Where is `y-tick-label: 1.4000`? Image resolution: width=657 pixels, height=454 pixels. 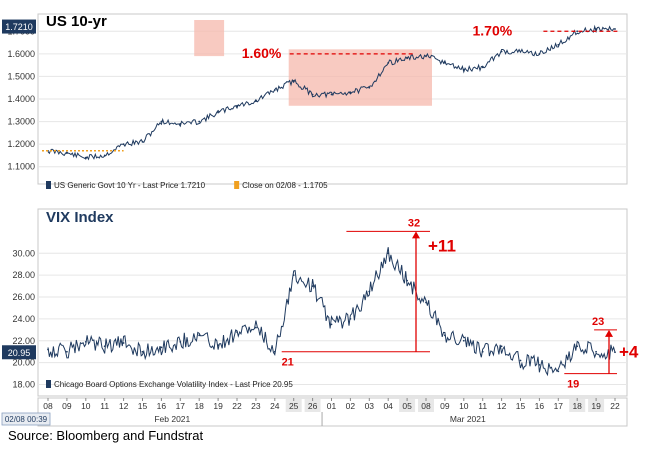
y-tick-label: 1.4000 is located at coordinates (21, 99).